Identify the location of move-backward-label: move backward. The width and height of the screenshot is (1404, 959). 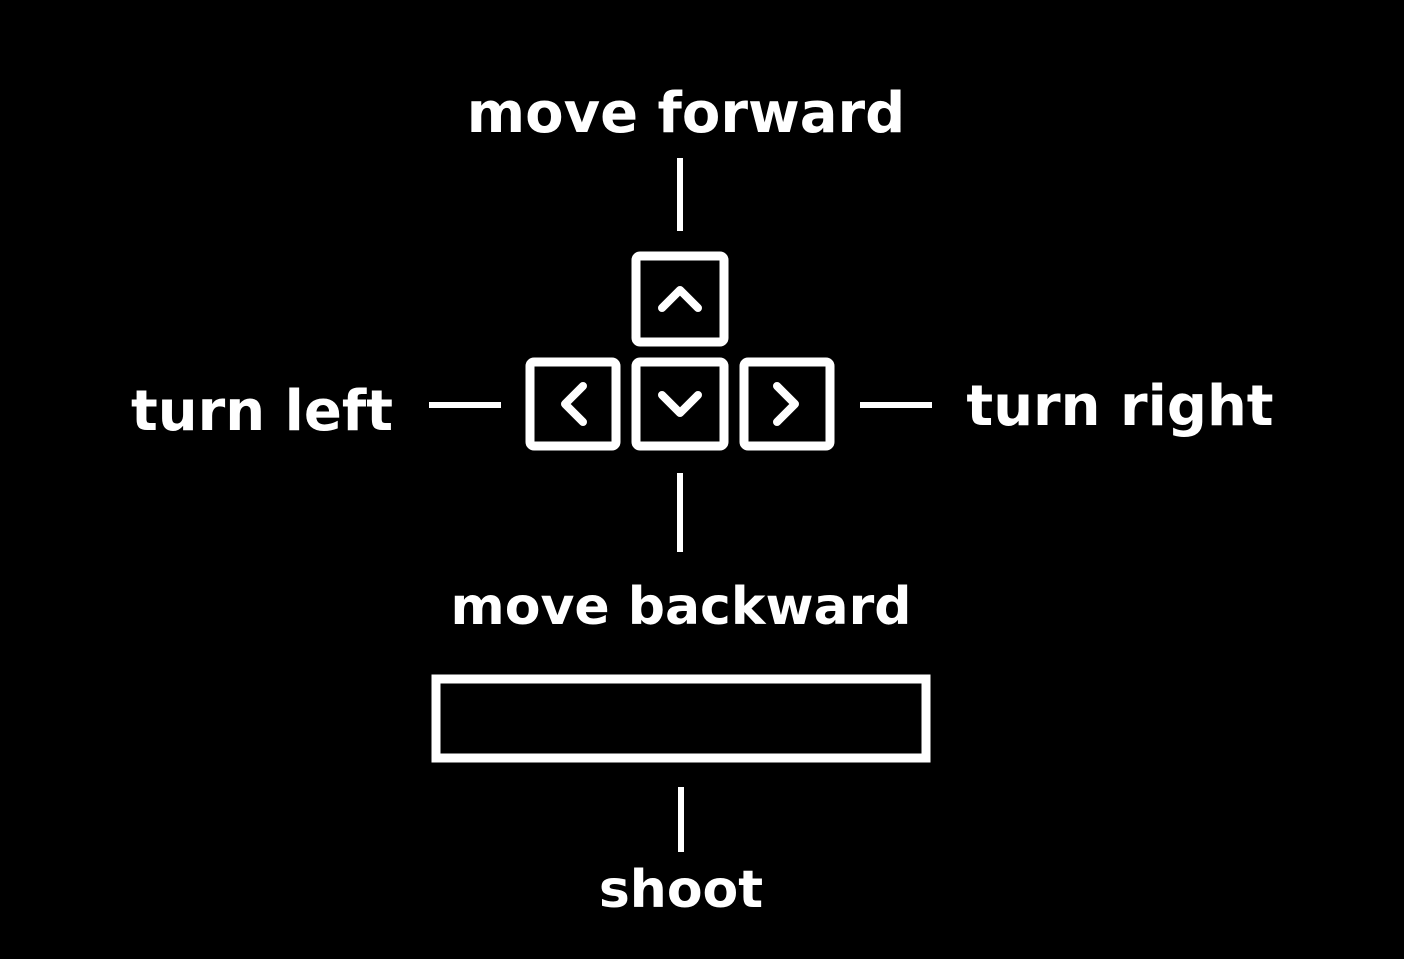
(681, 607).